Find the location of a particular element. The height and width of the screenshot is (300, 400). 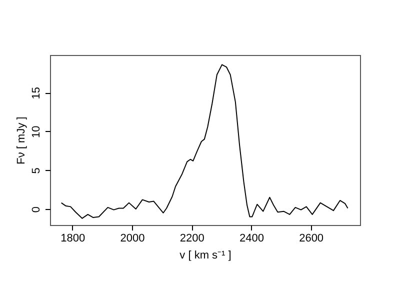

y-tick-label: 15 is located at coordinates (36, 93).